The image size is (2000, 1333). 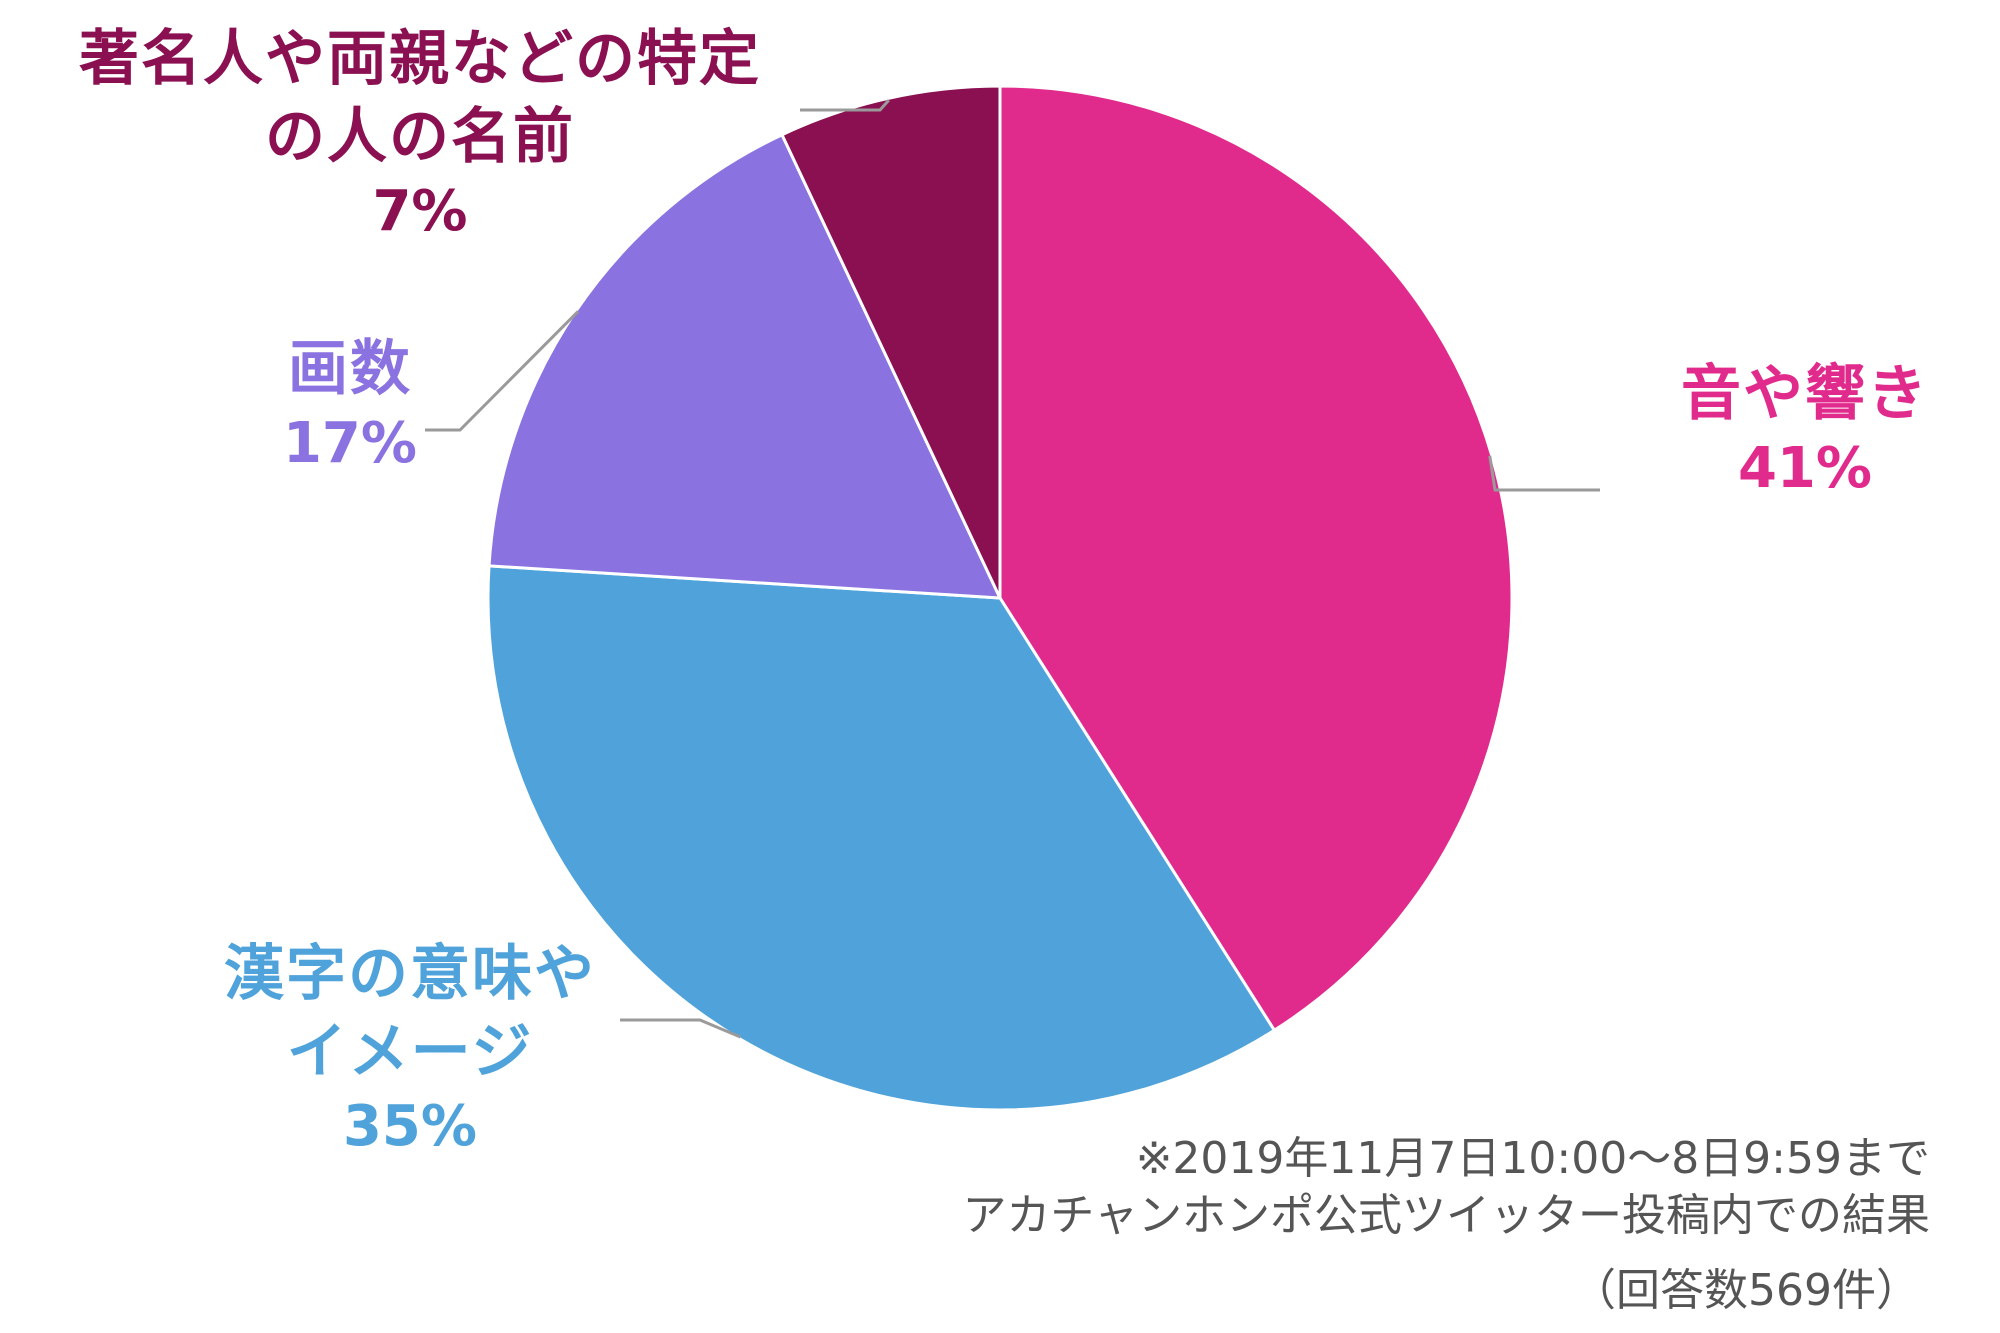 What do you see at coordinates (410, 974) in the screenshot?
I see `slice-label-kanji-meaning-name-1: 漢字の意味や` at bounding box center [410, 974].